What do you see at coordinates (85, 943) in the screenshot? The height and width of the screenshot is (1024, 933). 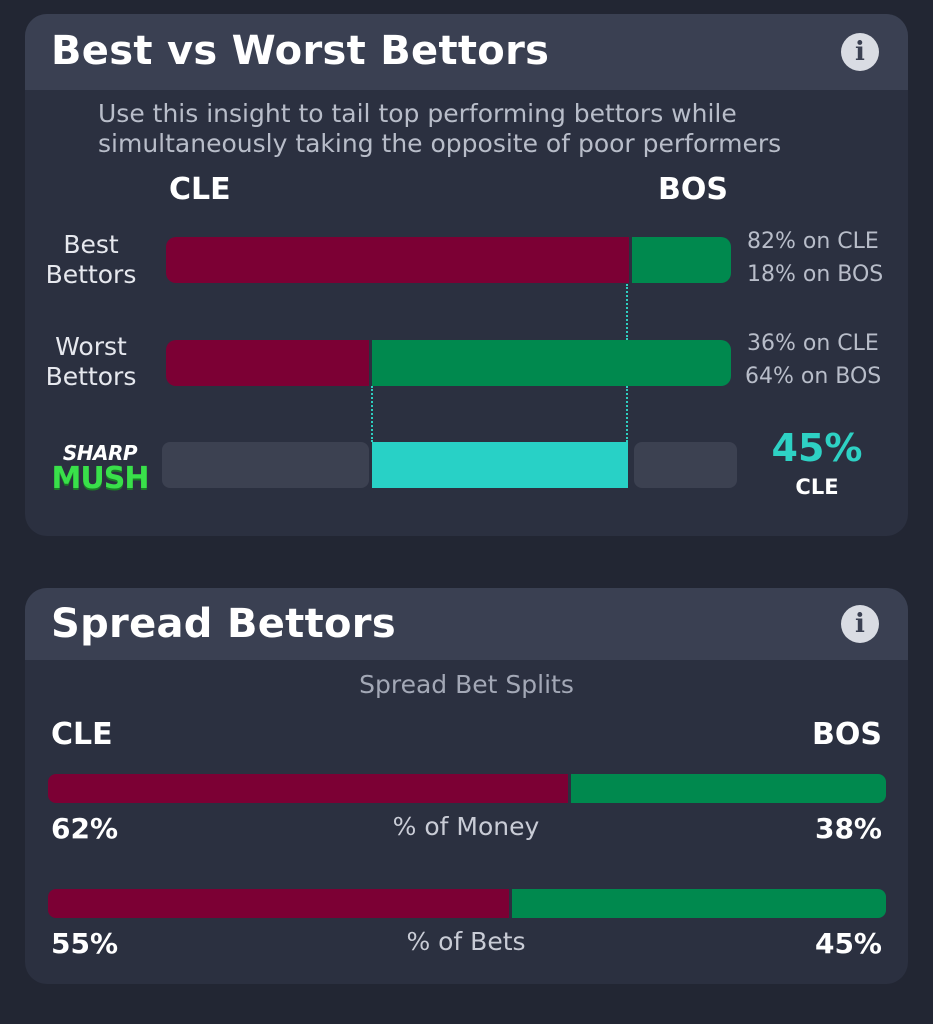 I see `bets-cle-pct: 55%` at bounding box center [85, 943].